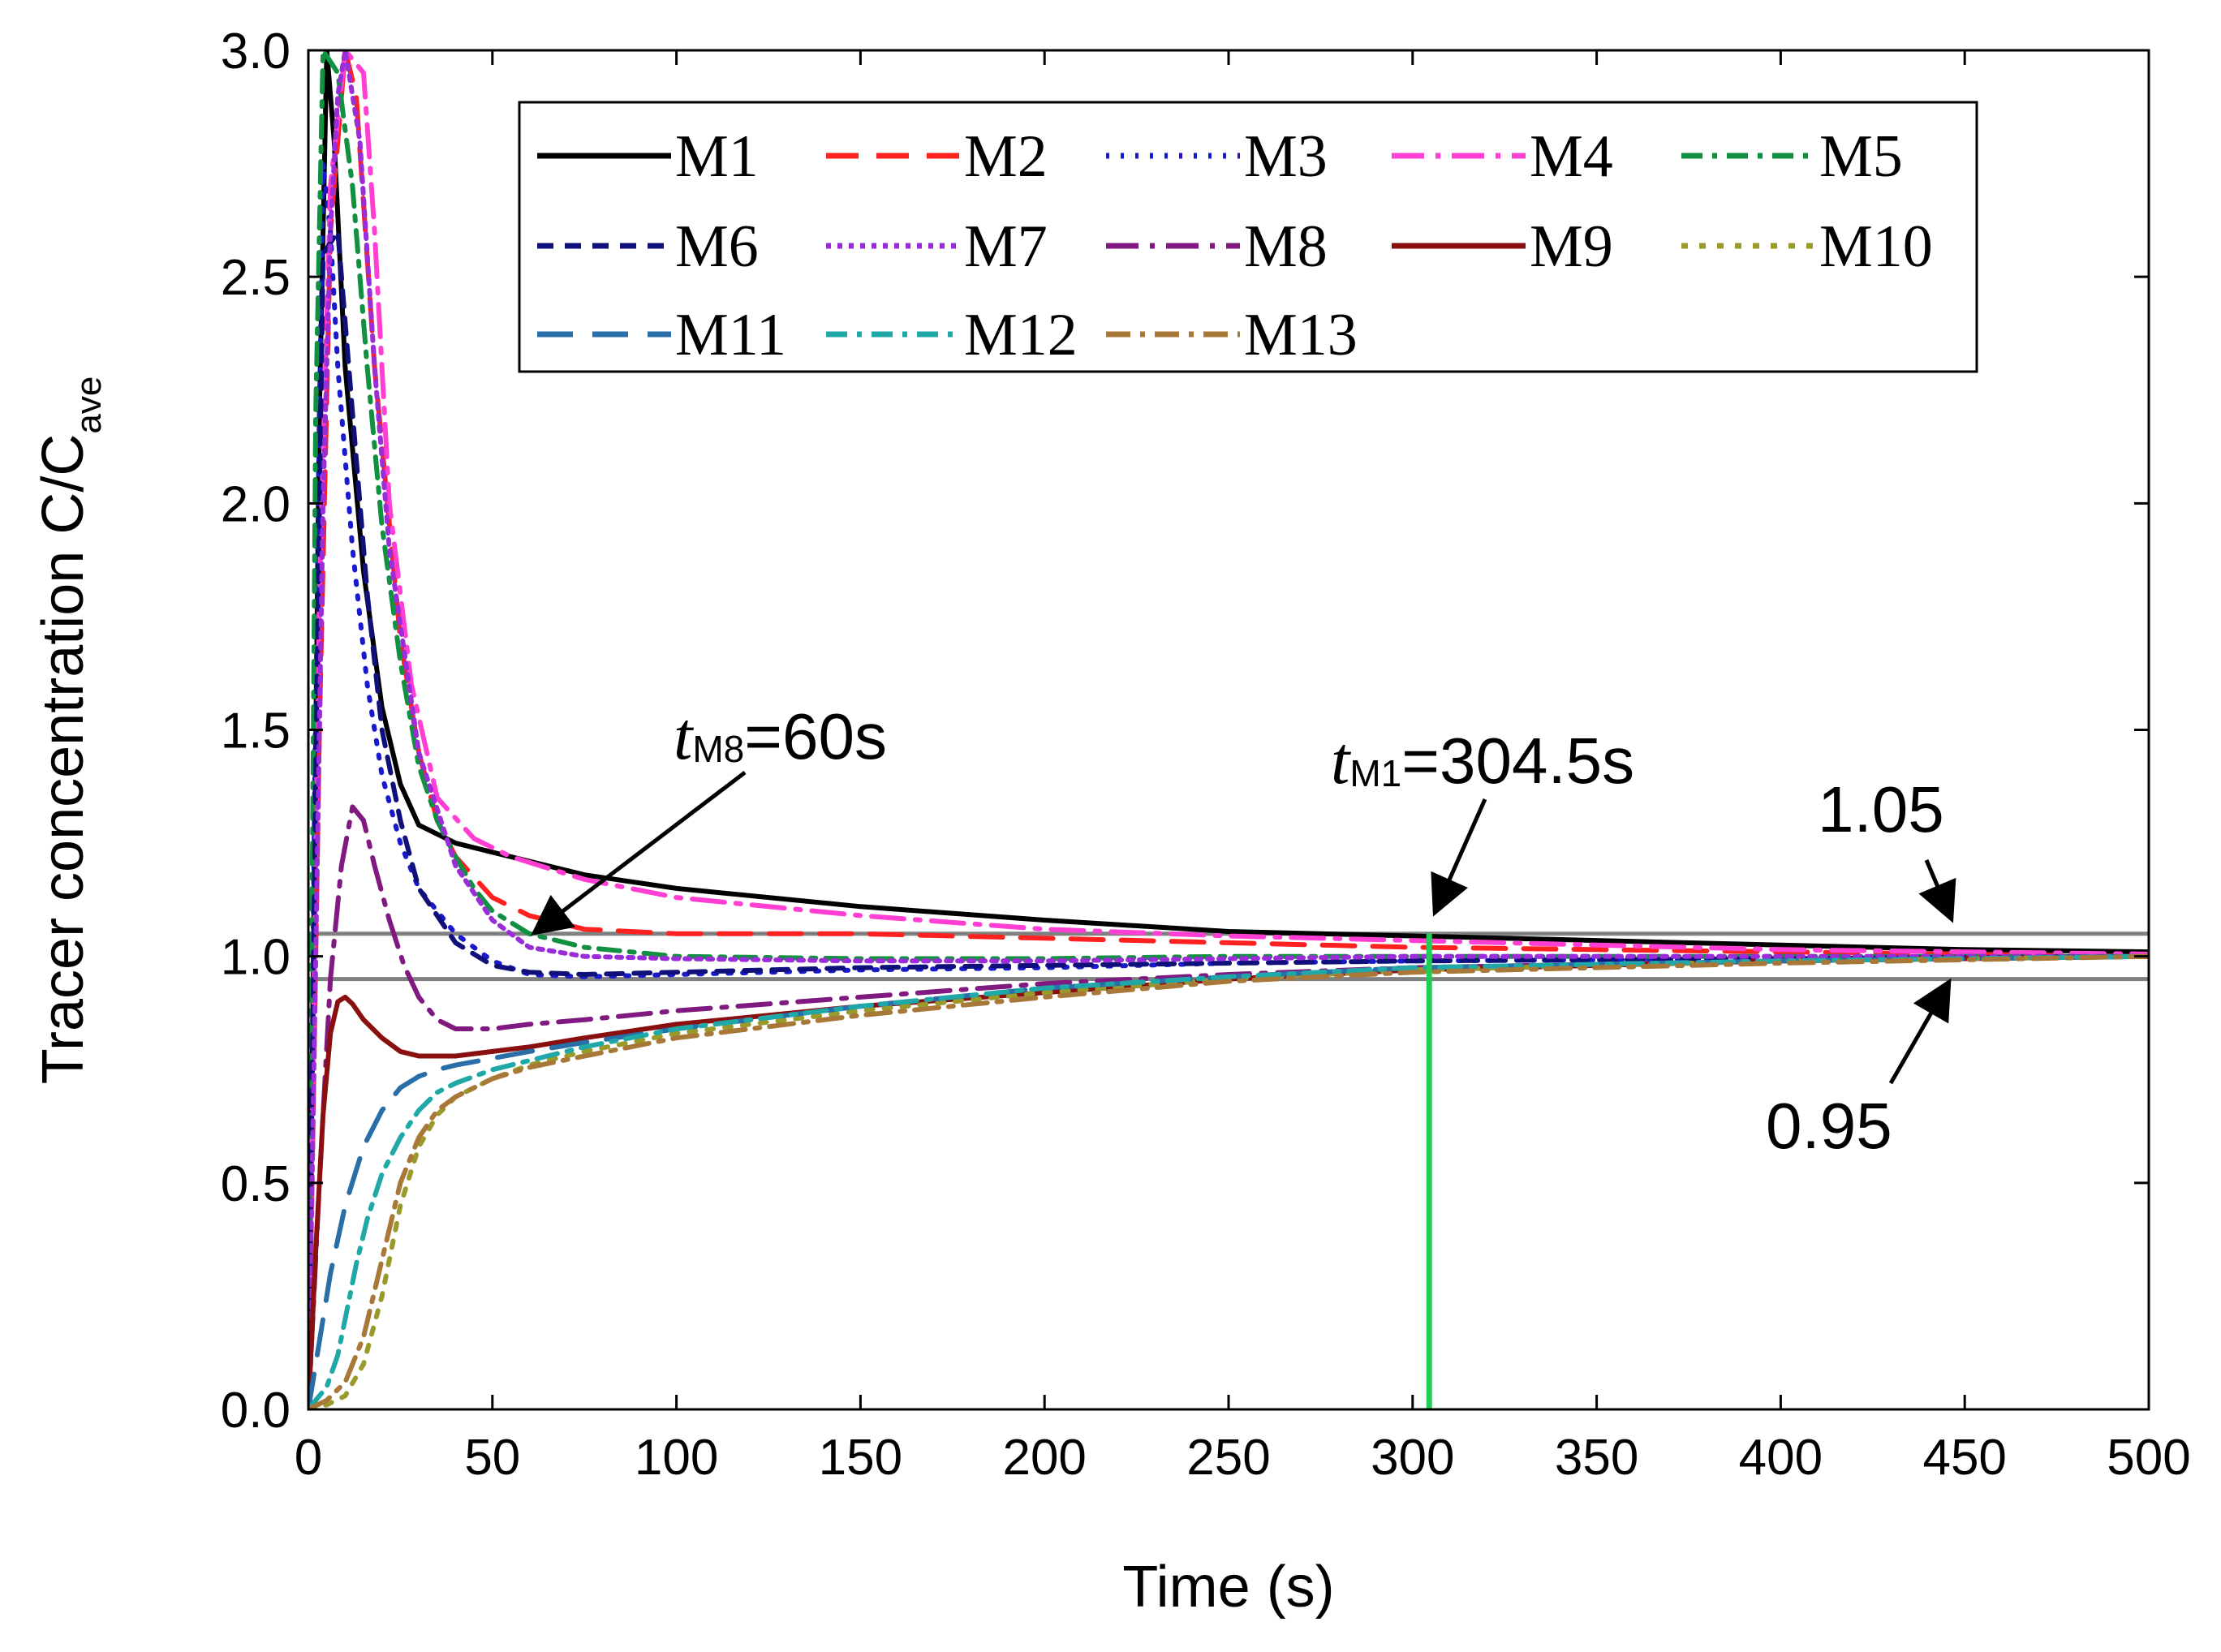  Describe the element at coordinates (1301, 335) in the screenshot. I see `legend-label-m13: M13` at that location.